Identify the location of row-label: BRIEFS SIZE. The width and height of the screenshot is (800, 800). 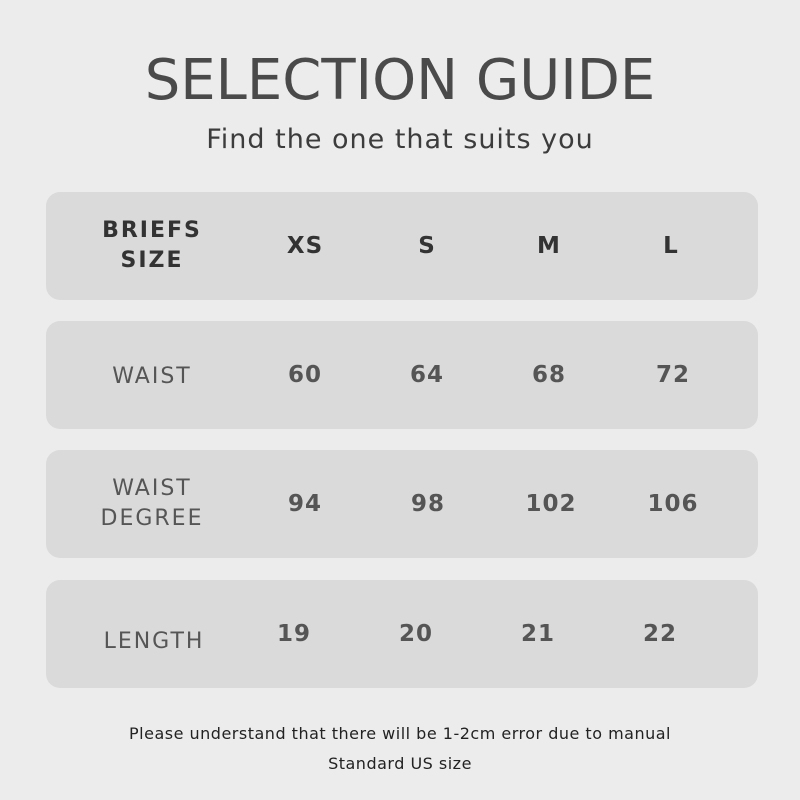
(152, 246).